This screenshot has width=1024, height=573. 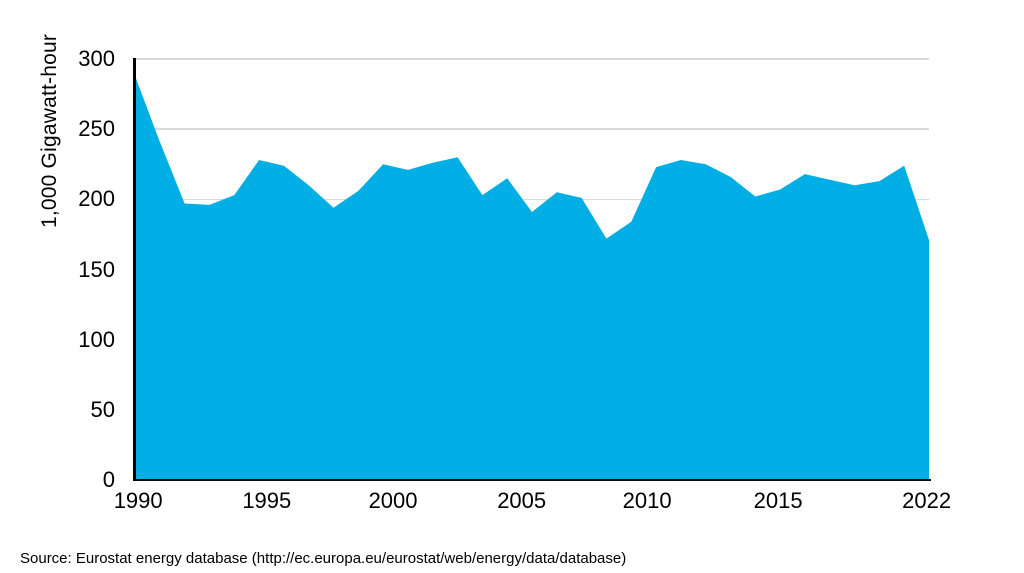 What do you see at coordinates (267, 500) in the screenshot?
I see `x-tick-label: 1995` at bounding box center [267, 500].